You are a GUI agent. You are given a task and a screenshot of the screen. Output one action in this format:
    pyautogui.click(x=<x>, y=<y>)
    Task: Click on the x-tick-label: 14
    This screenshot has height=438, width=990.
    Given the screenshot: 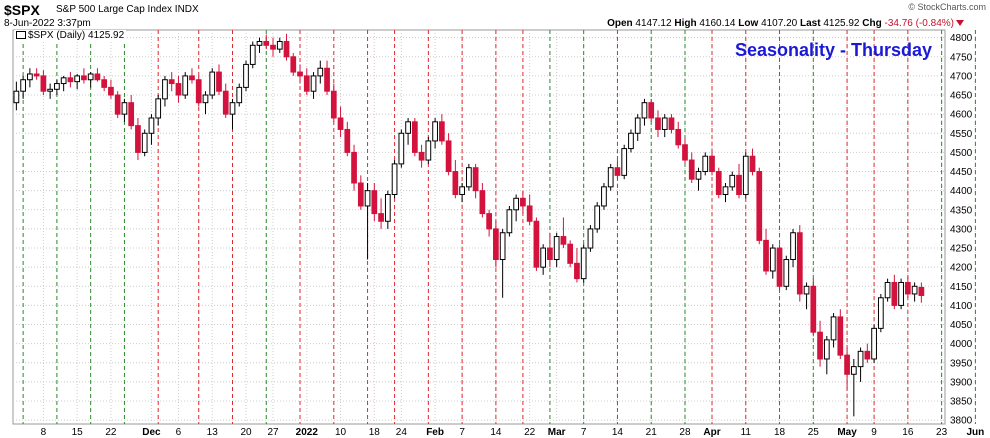 What is the action you would take?
    pyautogui.click(x=618, y=432)
    